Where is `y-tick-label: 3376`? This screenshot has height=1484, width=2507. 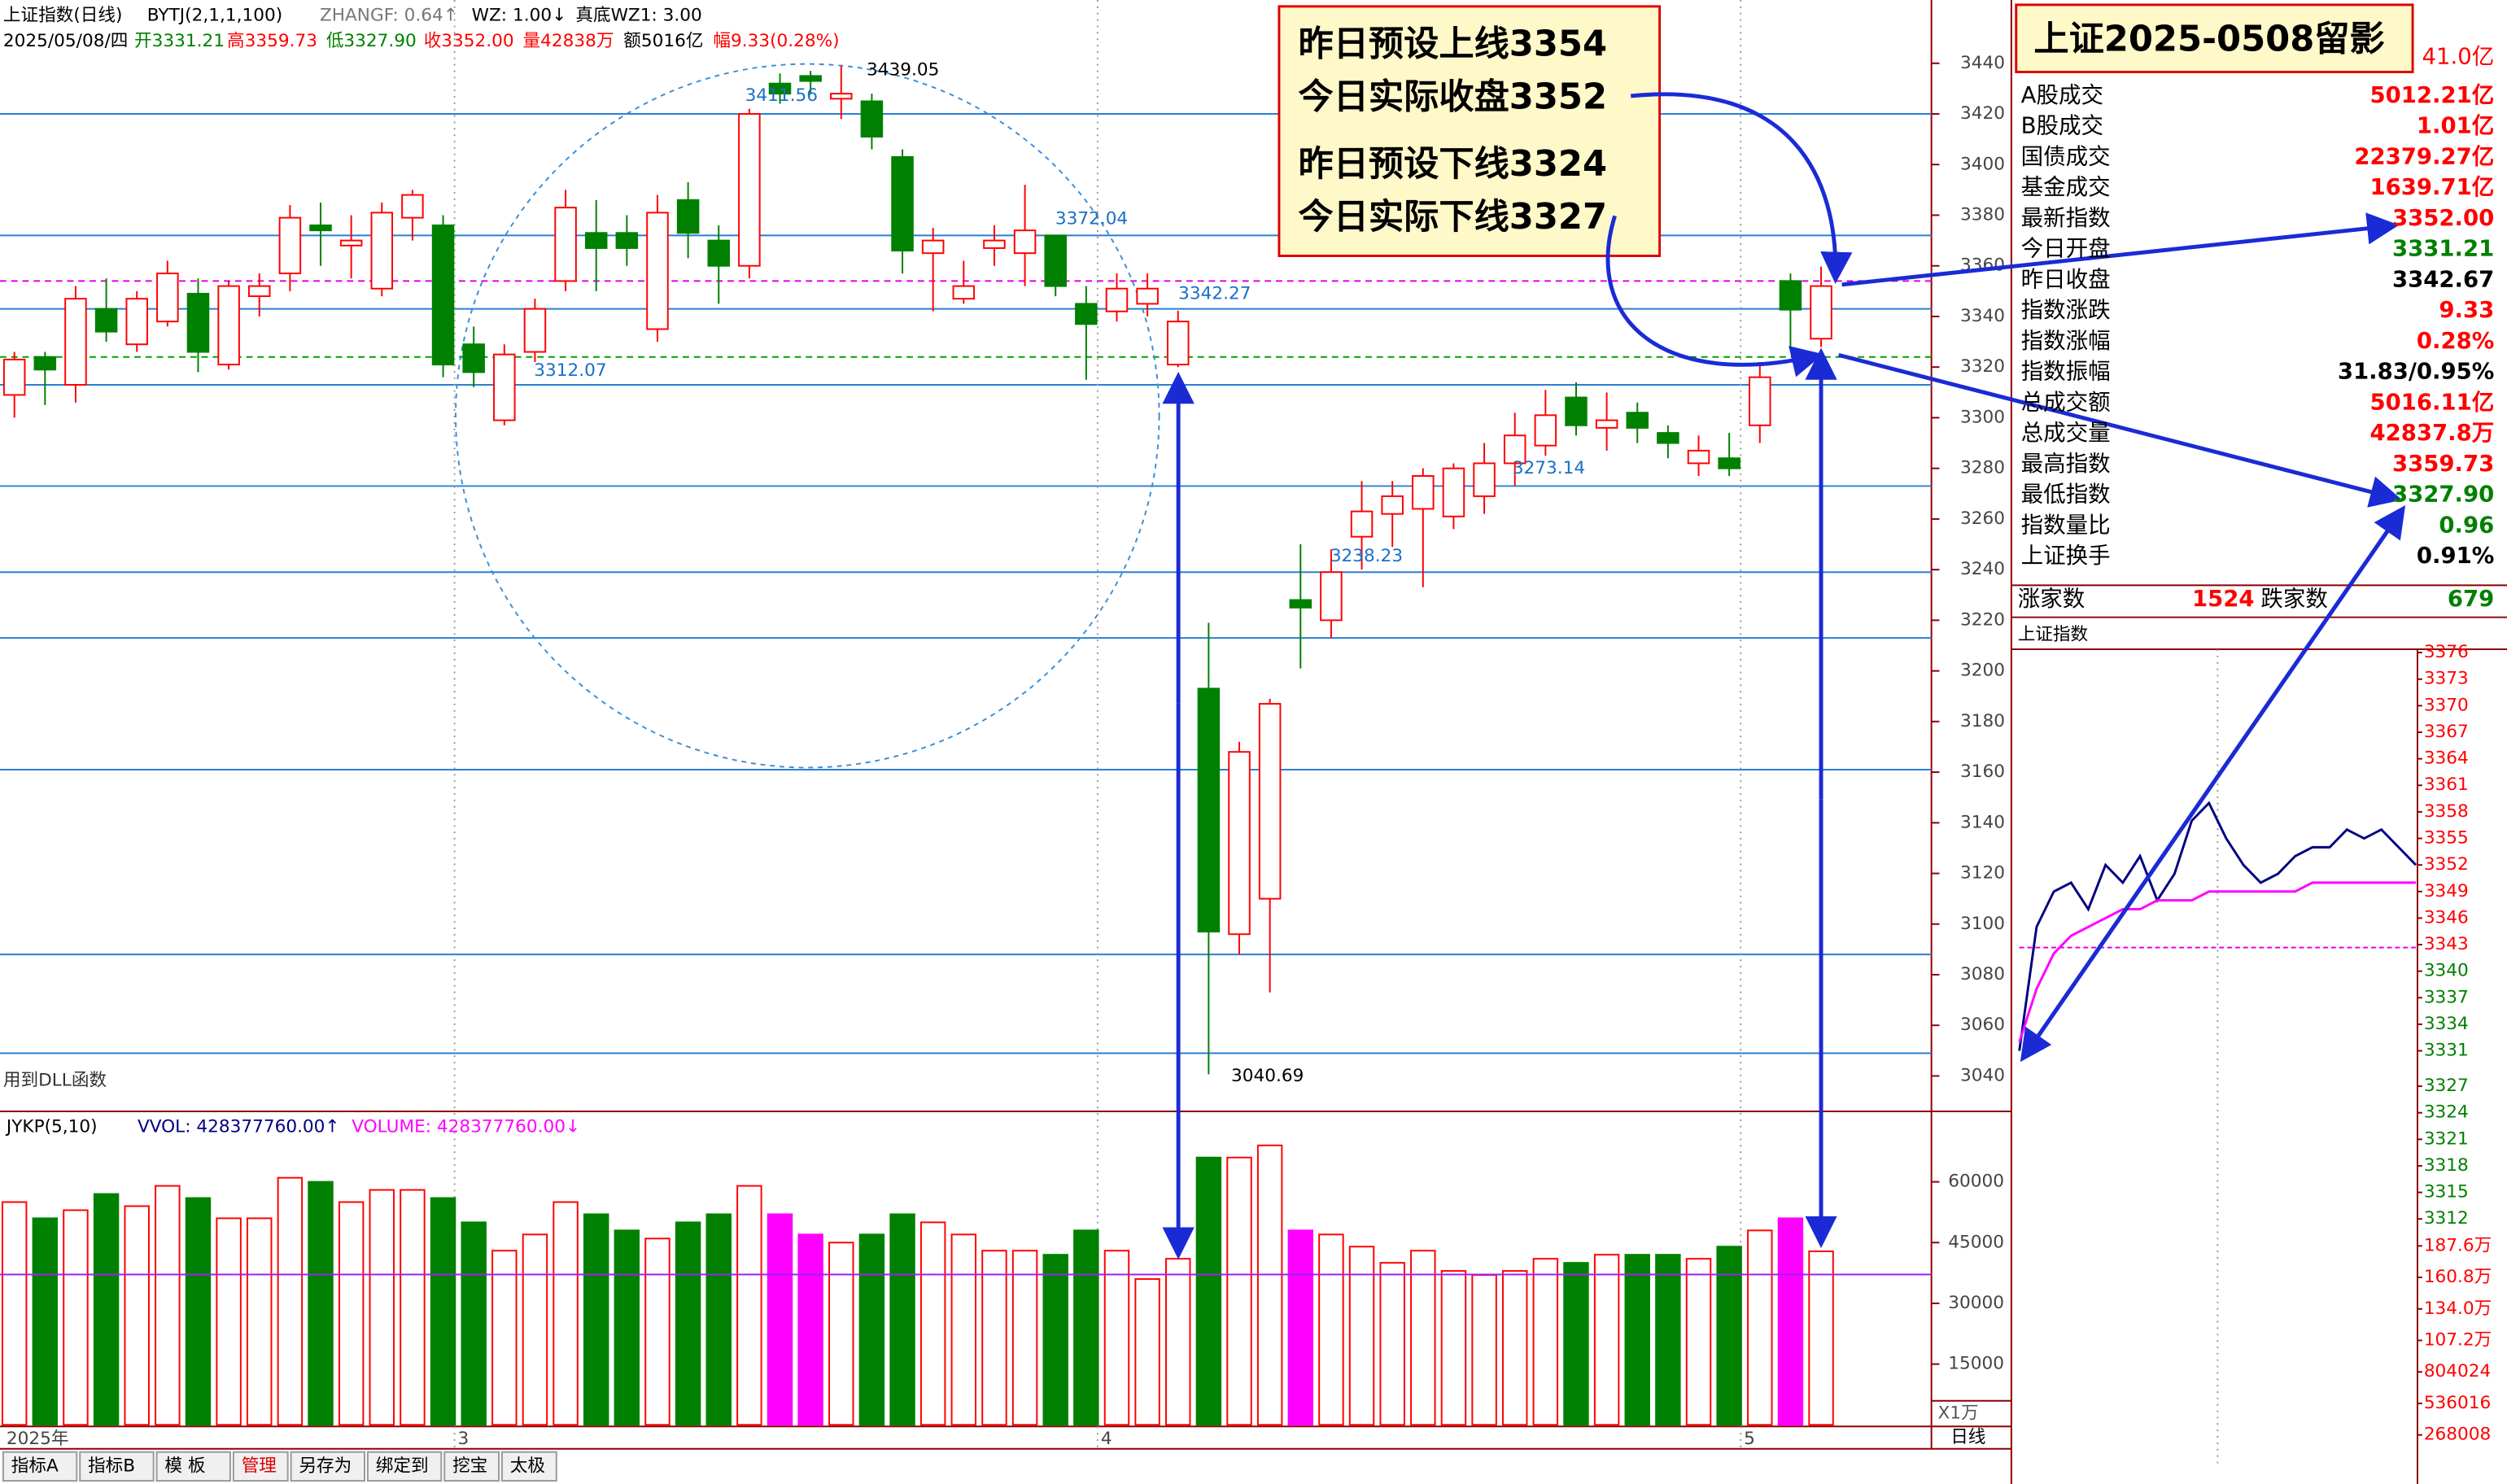
y-tick-label: 3376 is located at coordinates (2446, 652).